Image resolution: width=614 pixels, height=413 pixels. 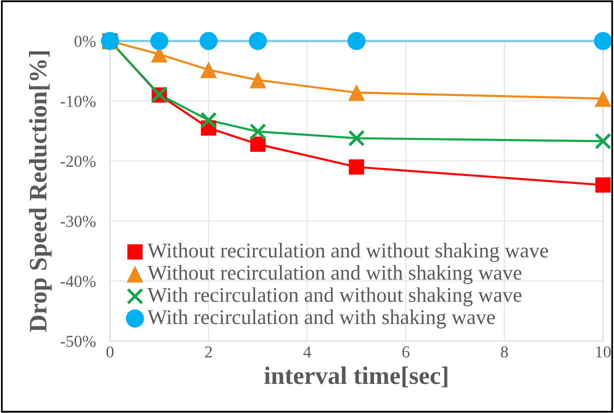 What do you see at coordinates (85, 41) in the screenshot?
I see `y-tick-label: 0%` at bounding box center [85, 41].